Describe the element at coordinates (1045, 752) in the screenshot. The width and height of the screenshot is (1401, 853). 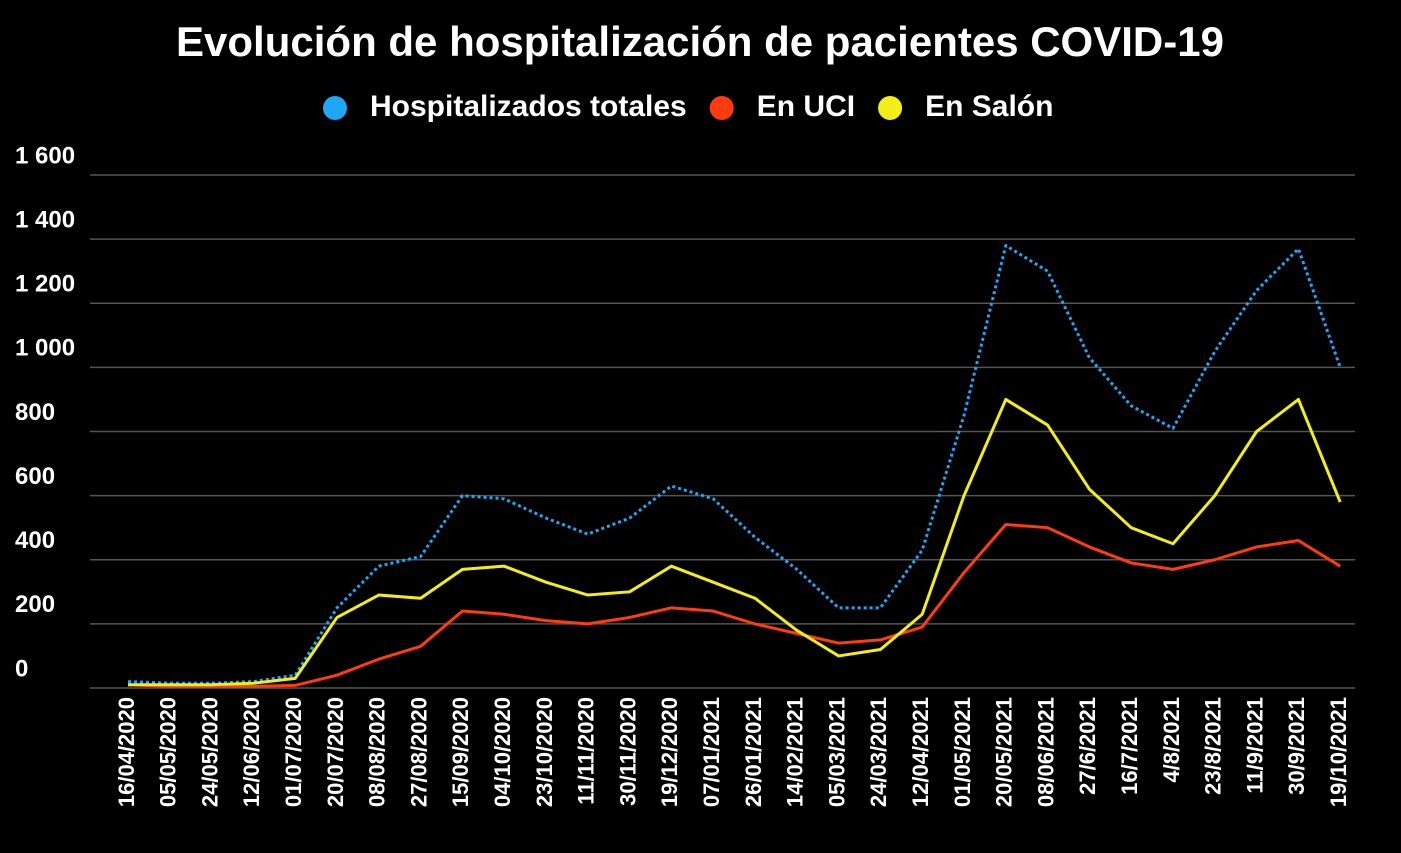
I see `x-tick-label: 08/06/2021` at that location.